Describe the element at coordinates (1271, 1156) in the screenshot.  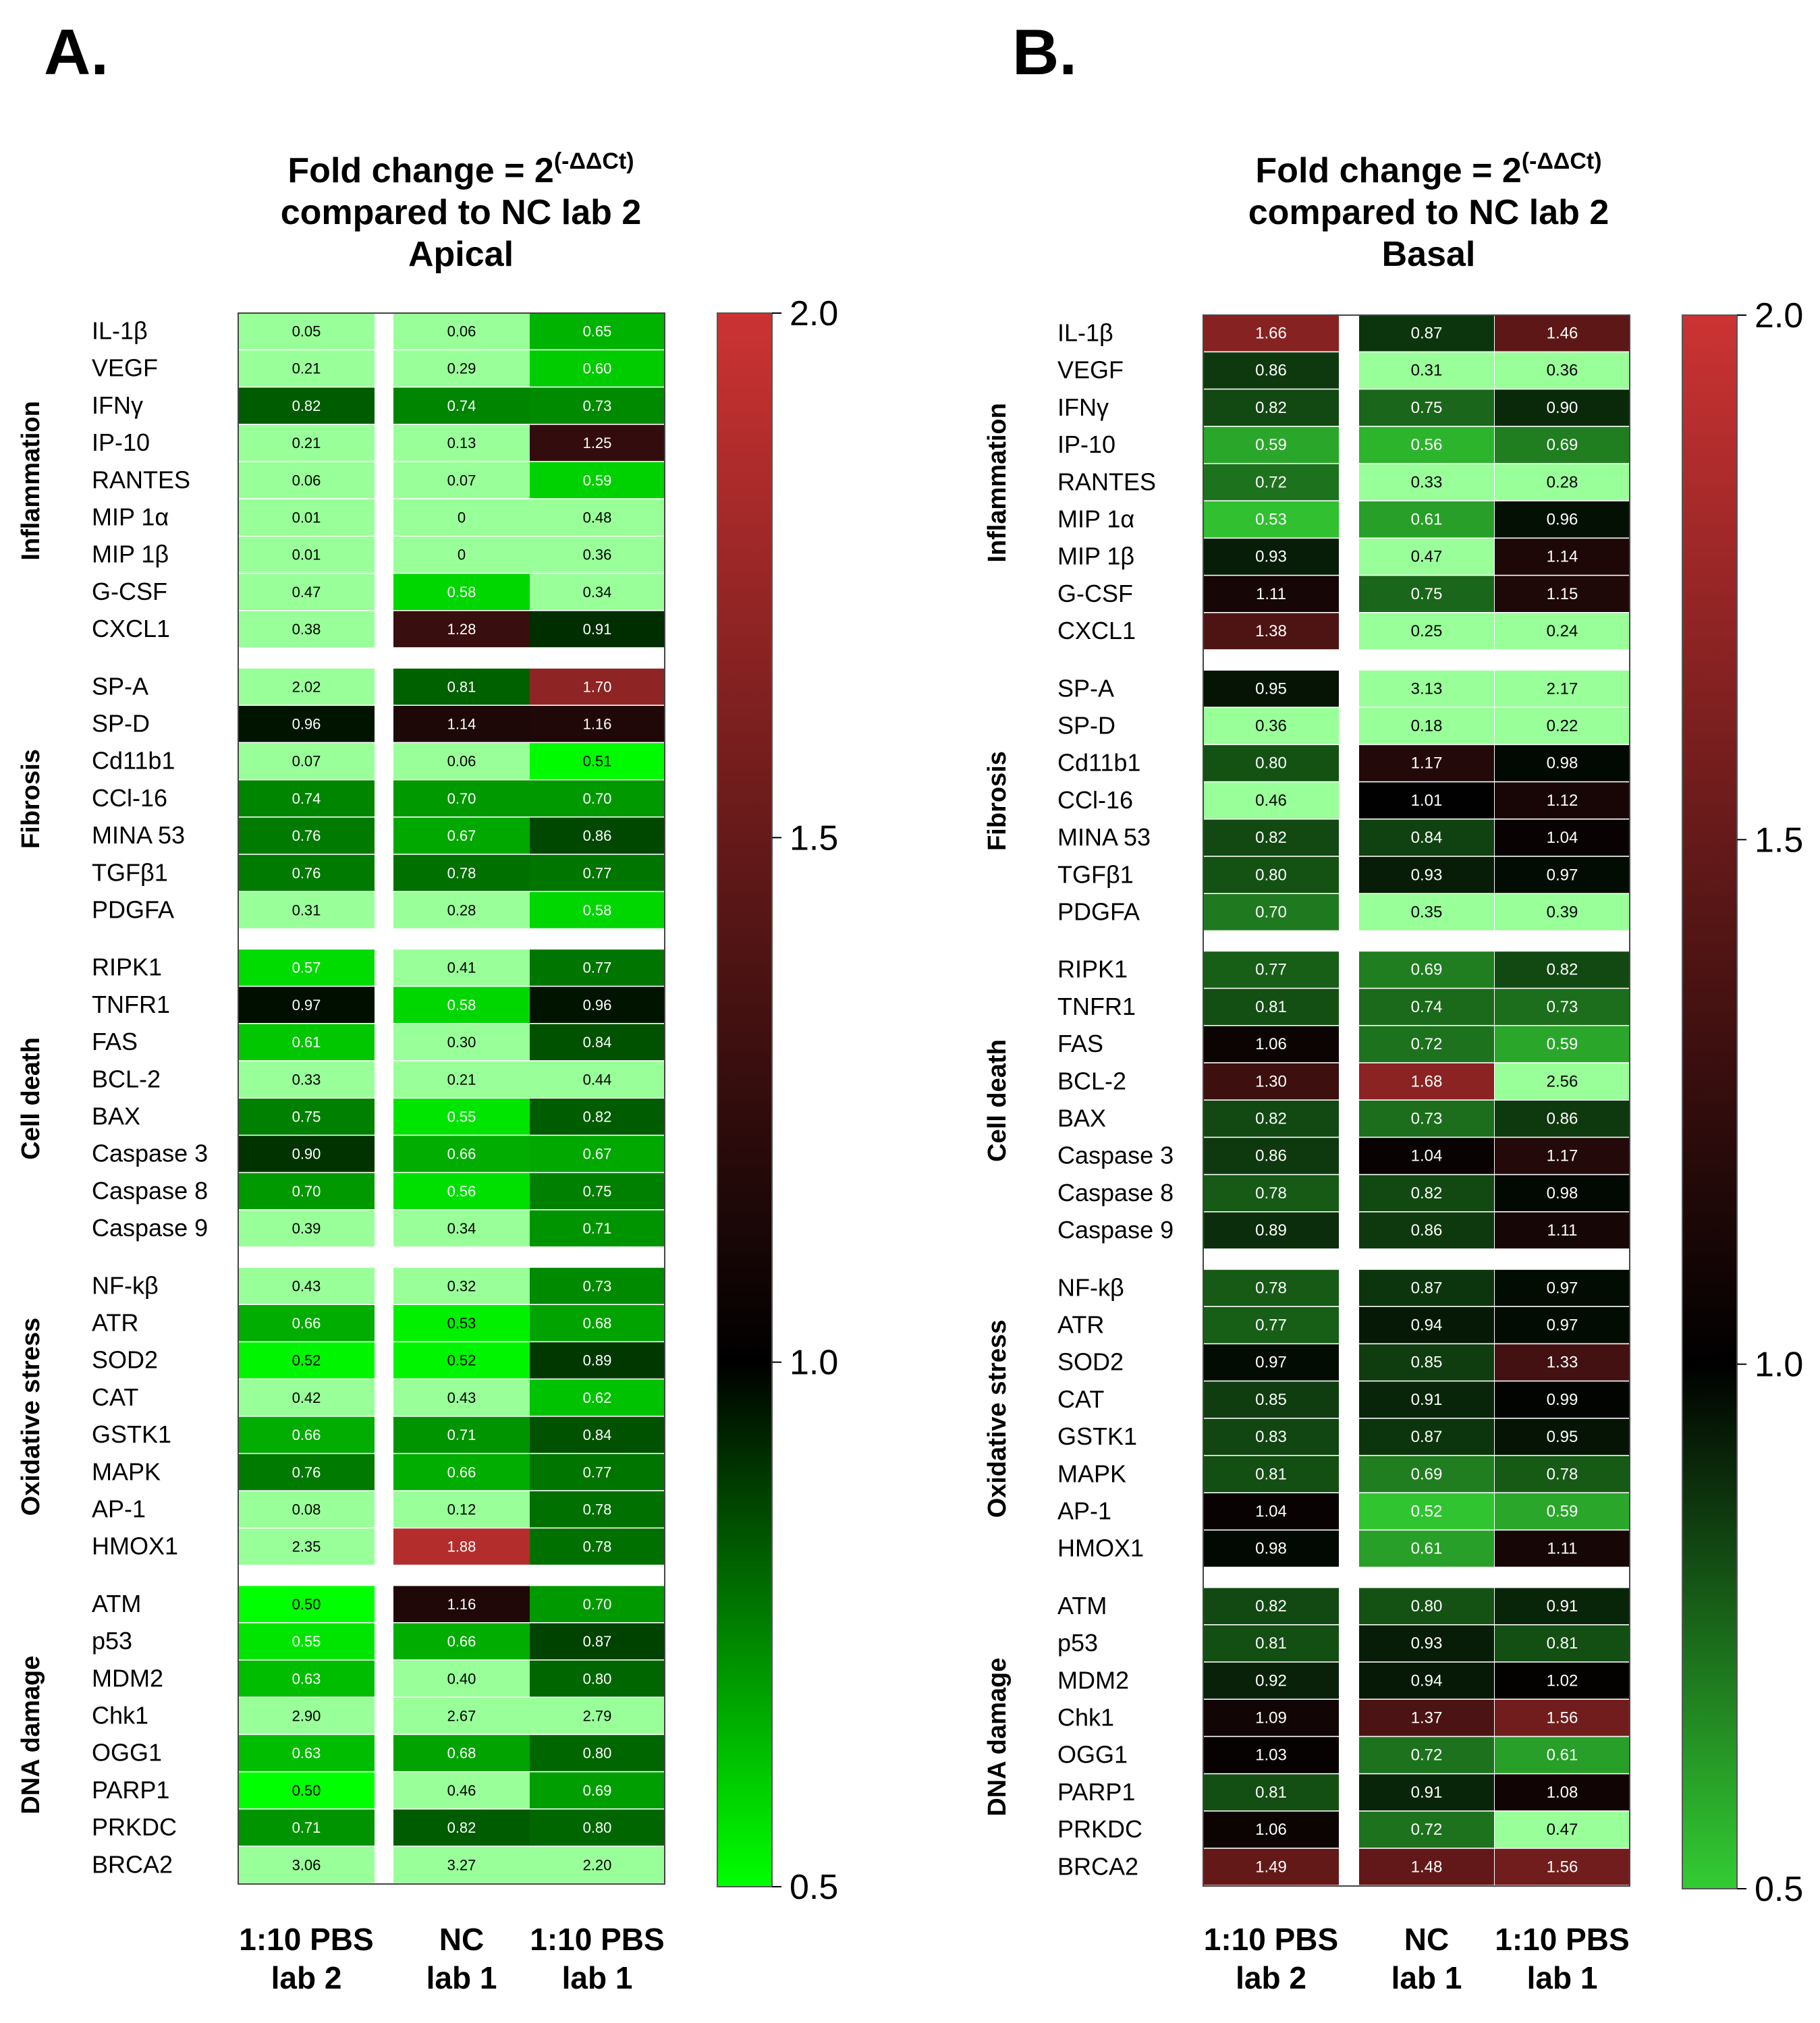
I see `cell-value-label: 0.86` at that location.